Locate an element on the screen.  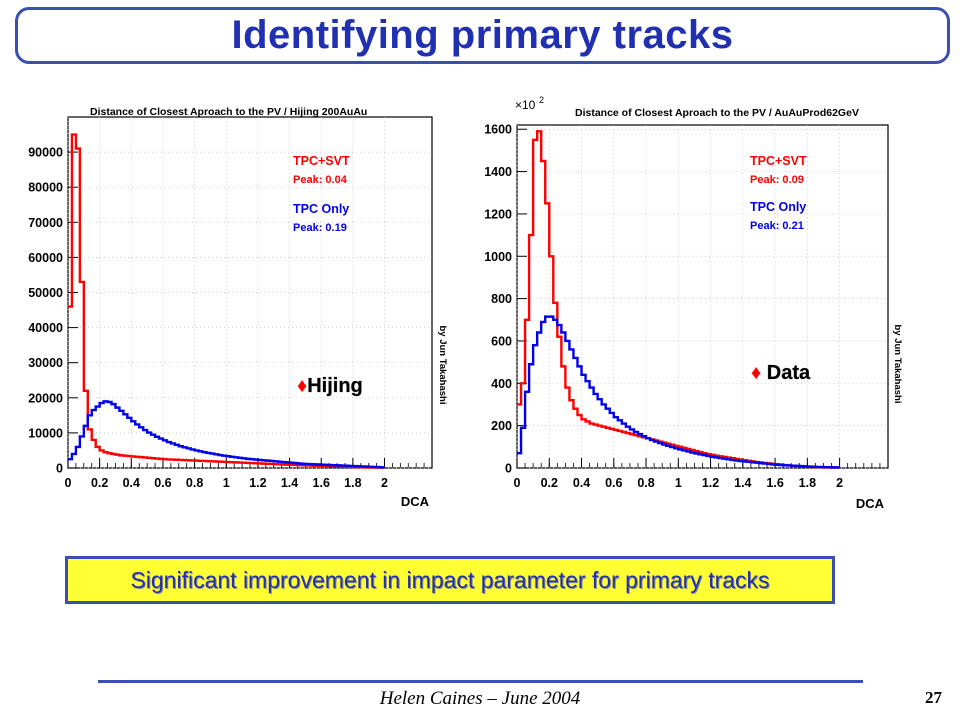
y-tick-label: 80000 is located at coordinates (45, 188).